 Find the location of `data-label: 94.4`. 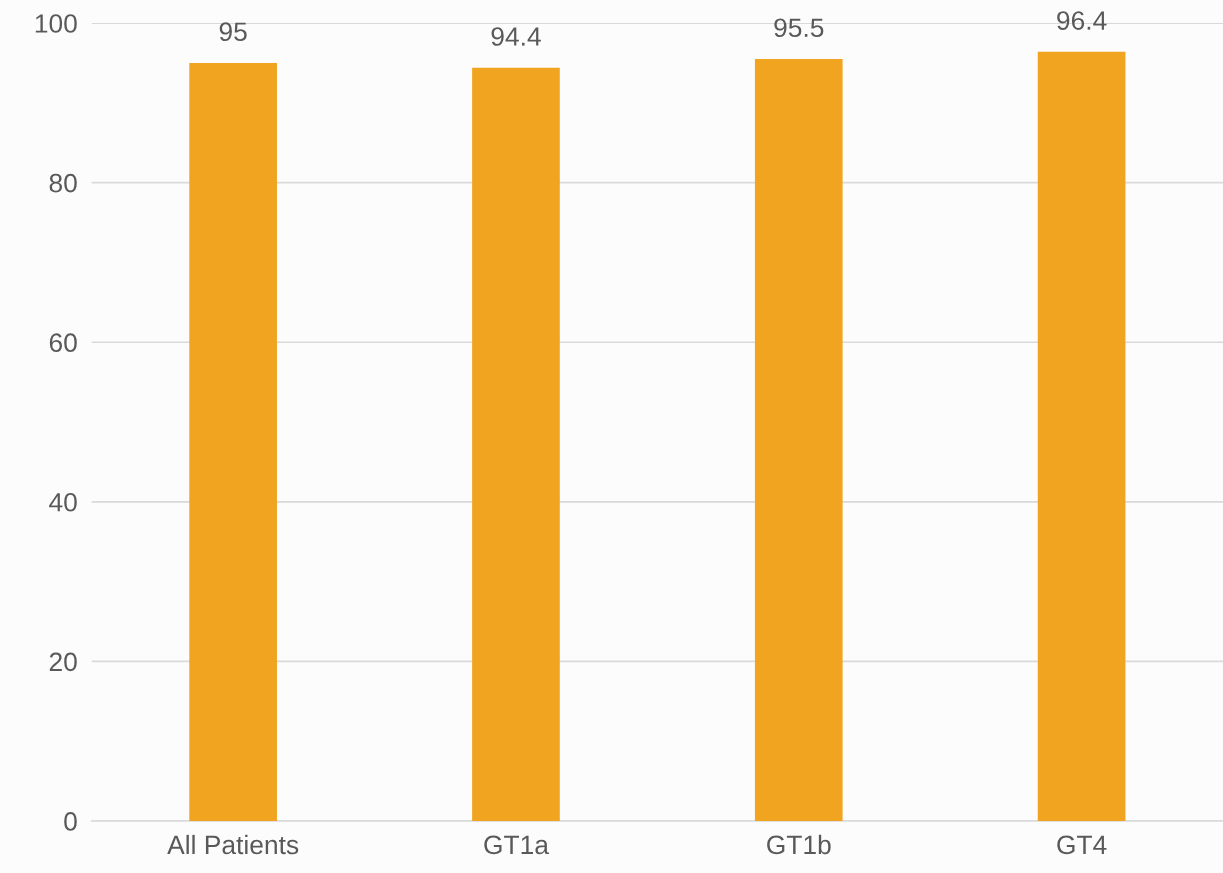

data-label: 94.4 is located at coordinates (516, 36).